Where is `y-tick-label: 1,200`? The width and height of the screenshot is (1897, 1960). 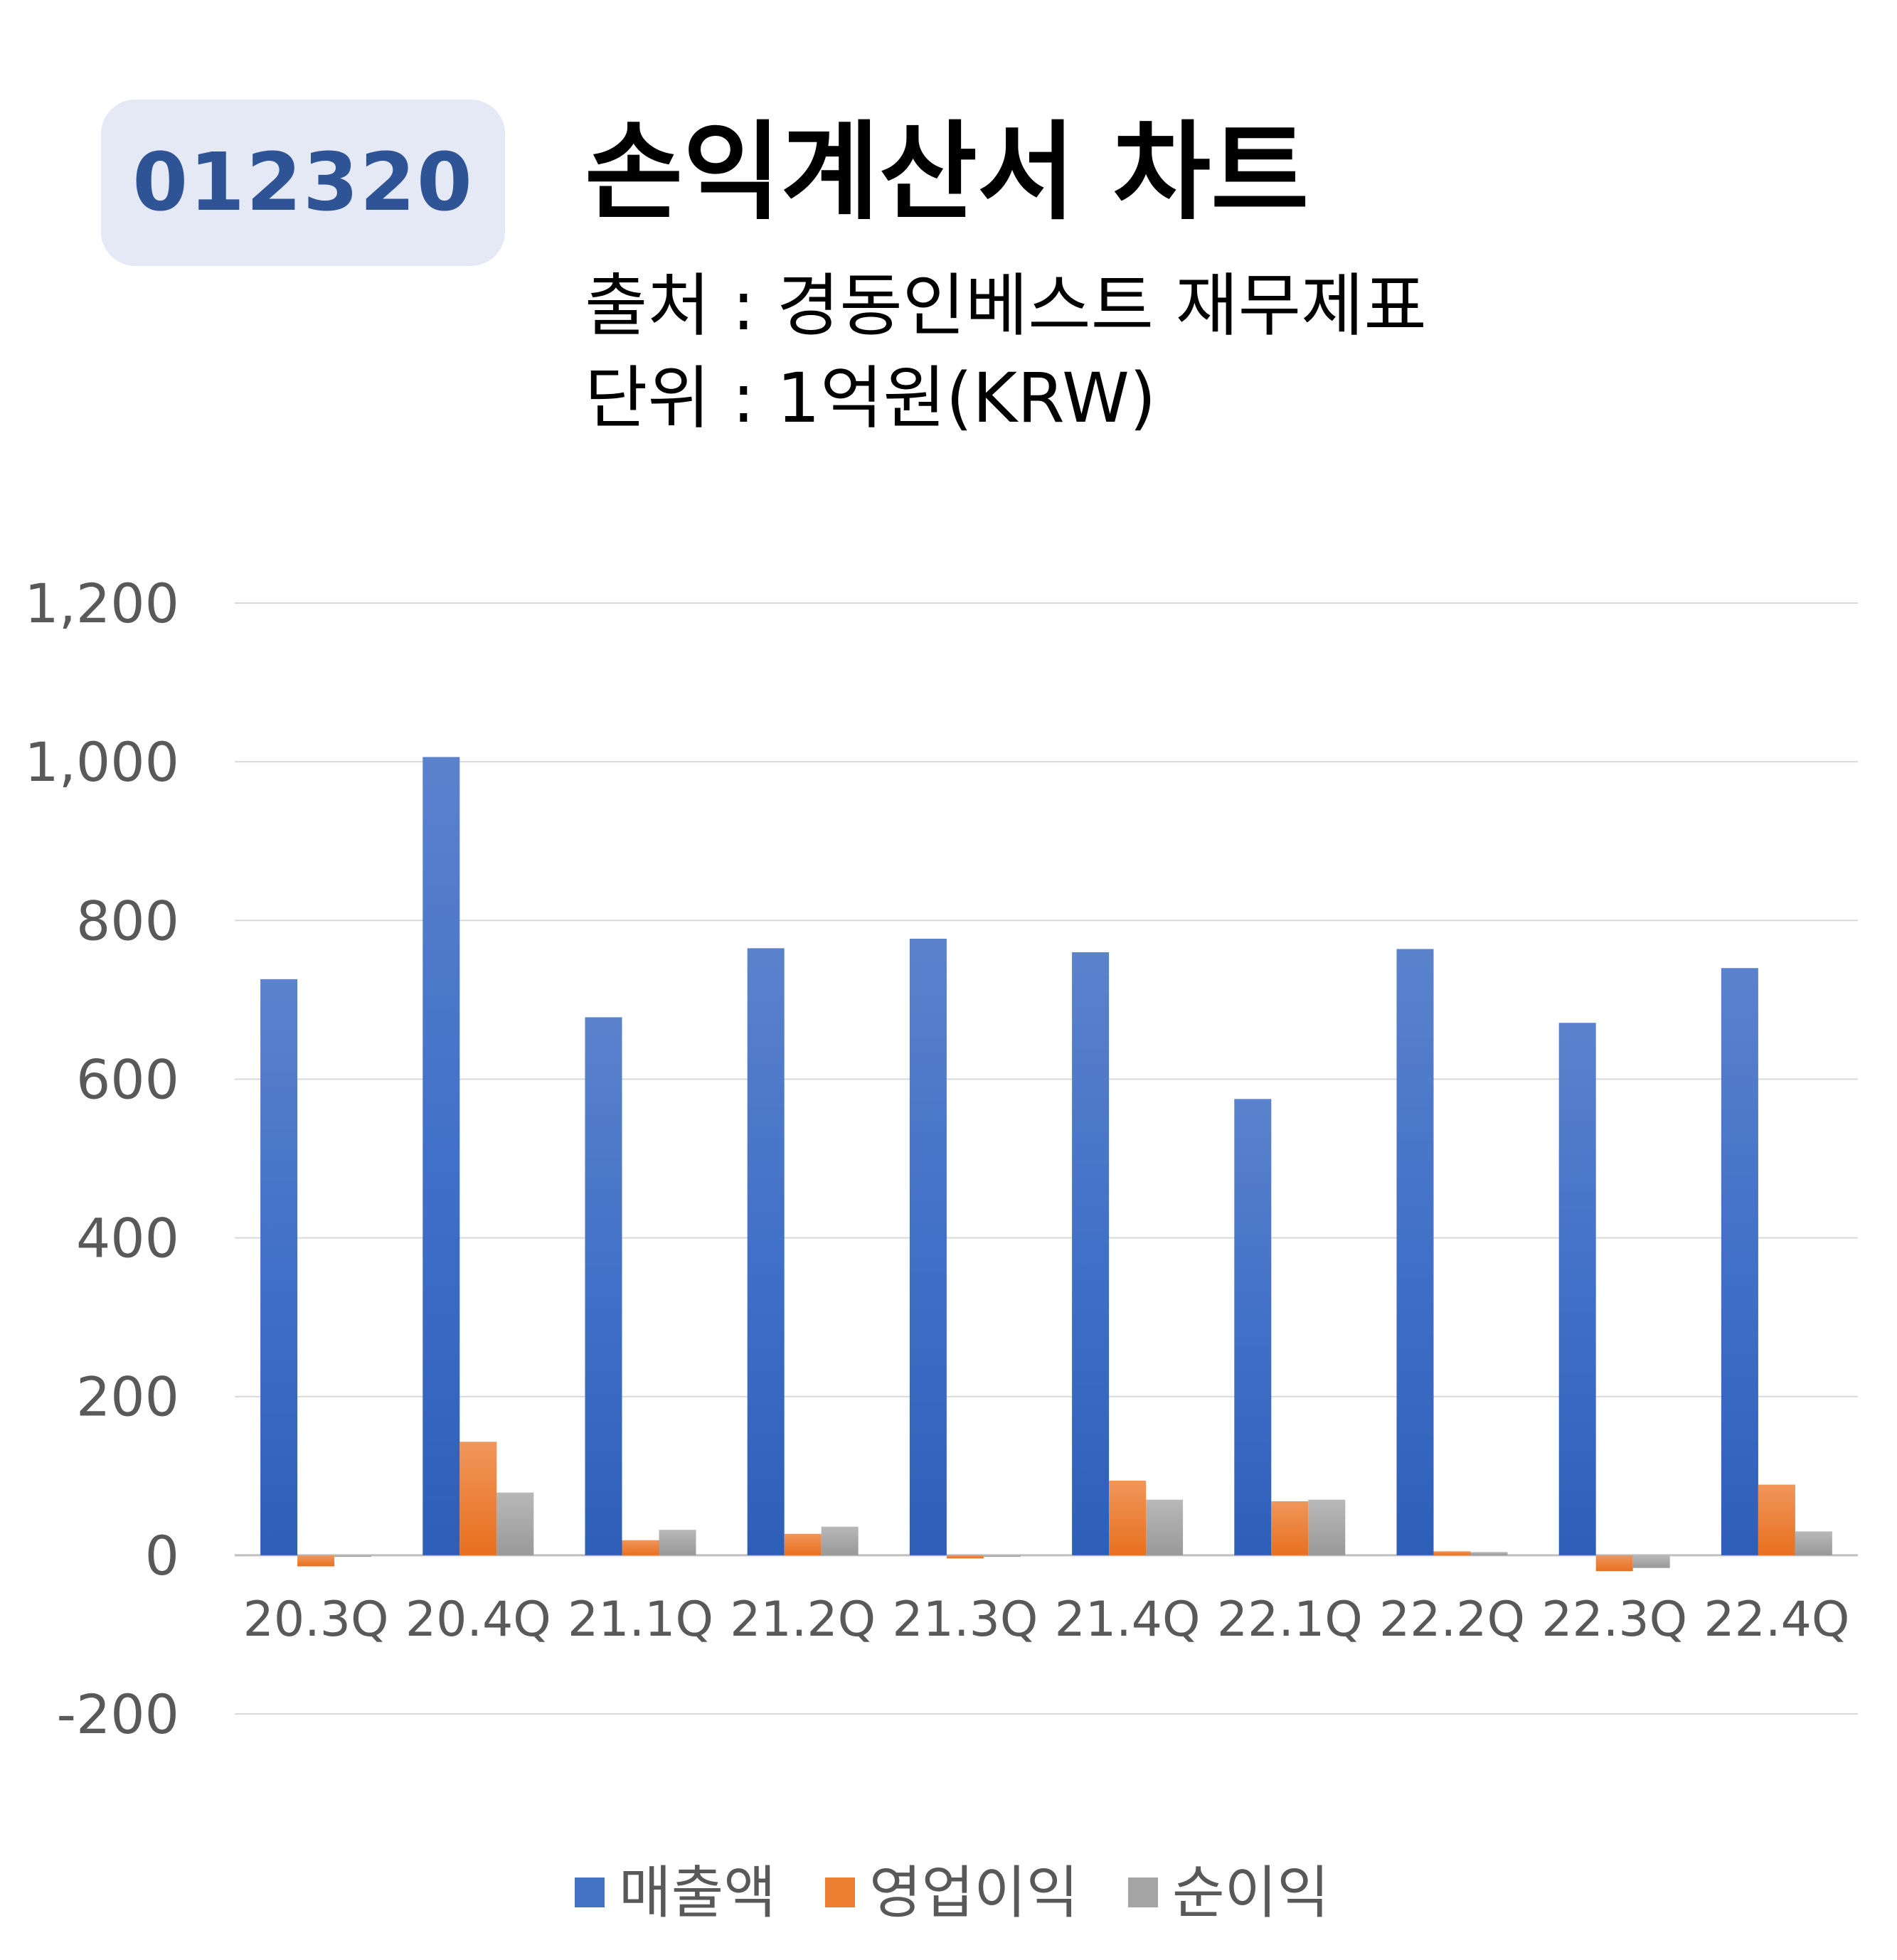
y-tick-label: 1,200 is located at coordinates (102, 603).